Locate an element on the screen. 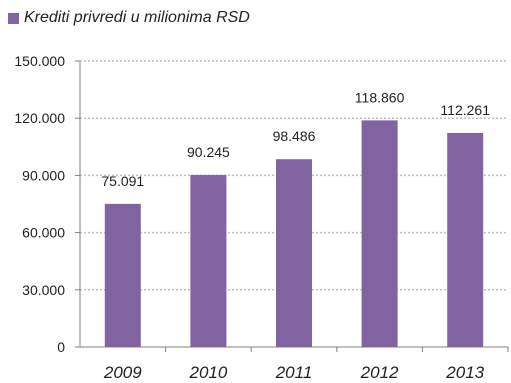 The width and height of the screenshot is (511, 383). bar-2013 is located at coordinates (465, 239).